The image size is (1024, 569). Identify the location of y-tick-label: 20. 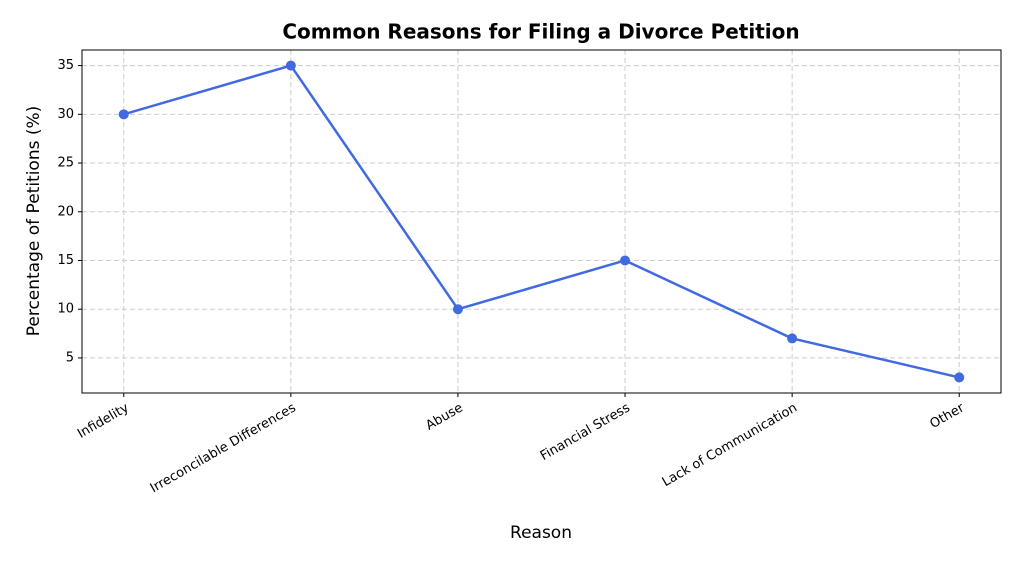
(65, 211).